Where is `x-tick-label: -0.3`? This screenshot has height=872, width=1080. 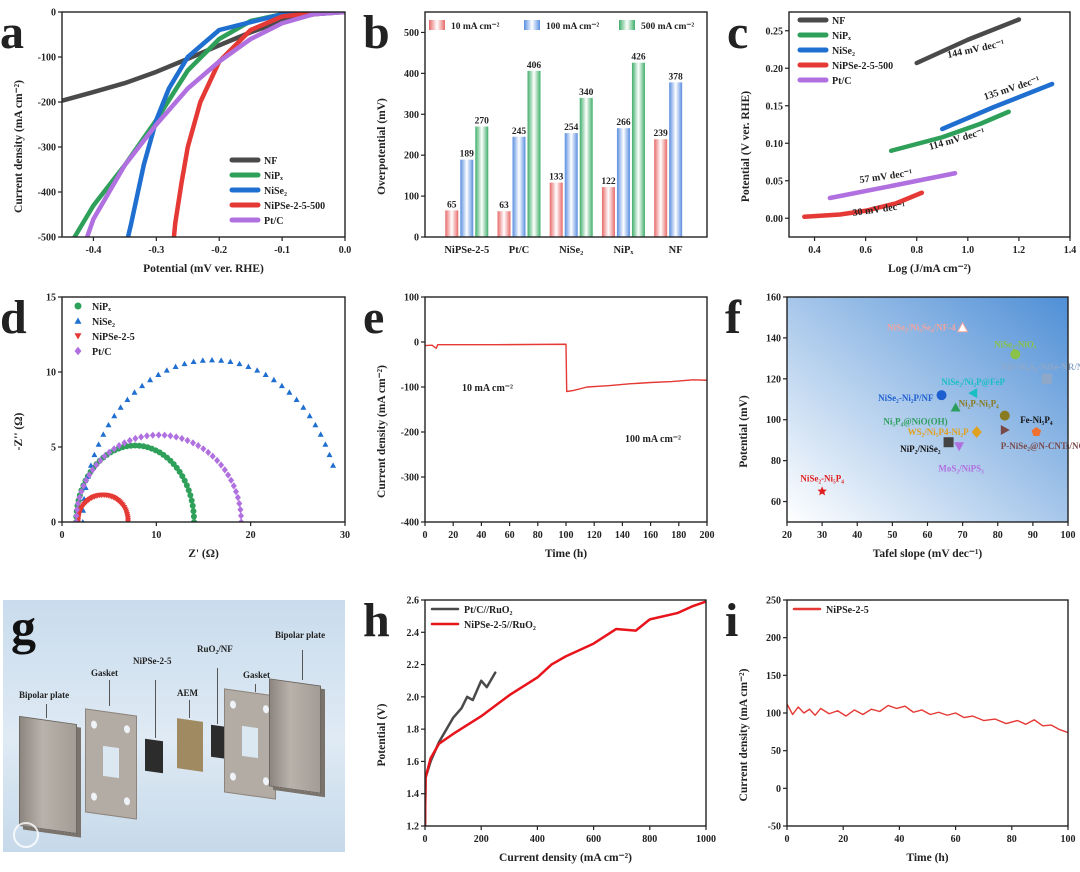 x-tick-label: -0.3 is located at coordinates (156, 250).